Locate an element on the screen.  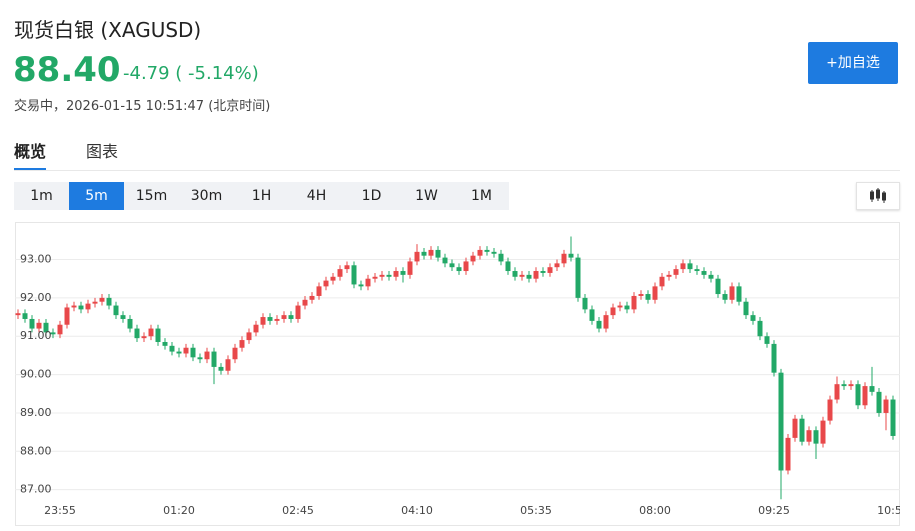
y-tick-label: 88.00 is located at coordinates (36, 450).